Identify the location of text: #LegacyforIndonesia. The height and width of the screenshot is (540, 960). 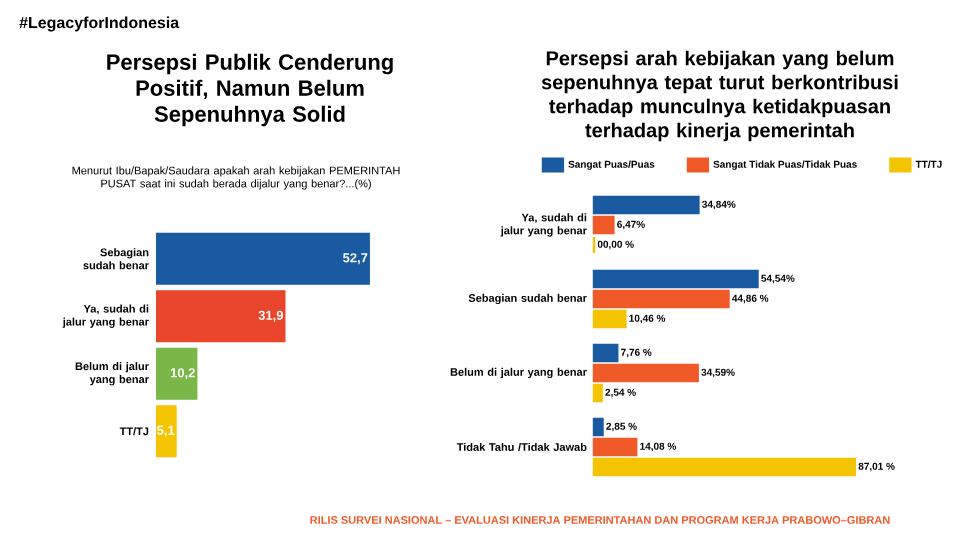
(99, 24).